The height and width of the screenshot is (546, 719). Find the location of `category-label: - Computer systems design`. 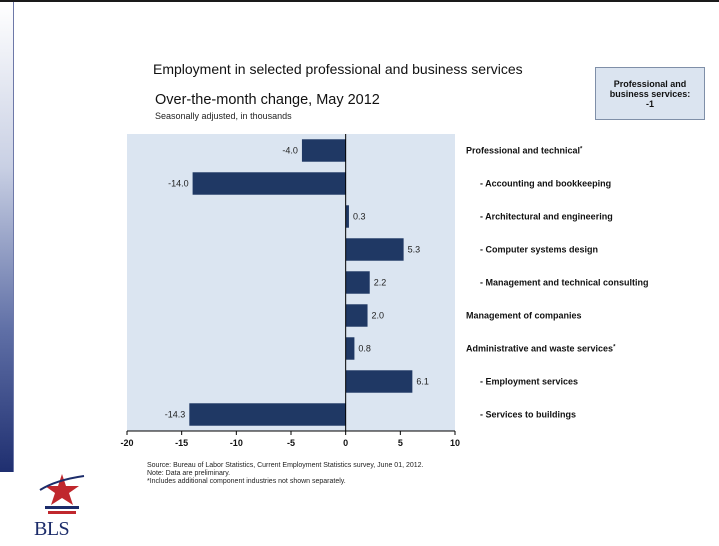

category-label: - Computer systems design is located at coordinates (539, 250).